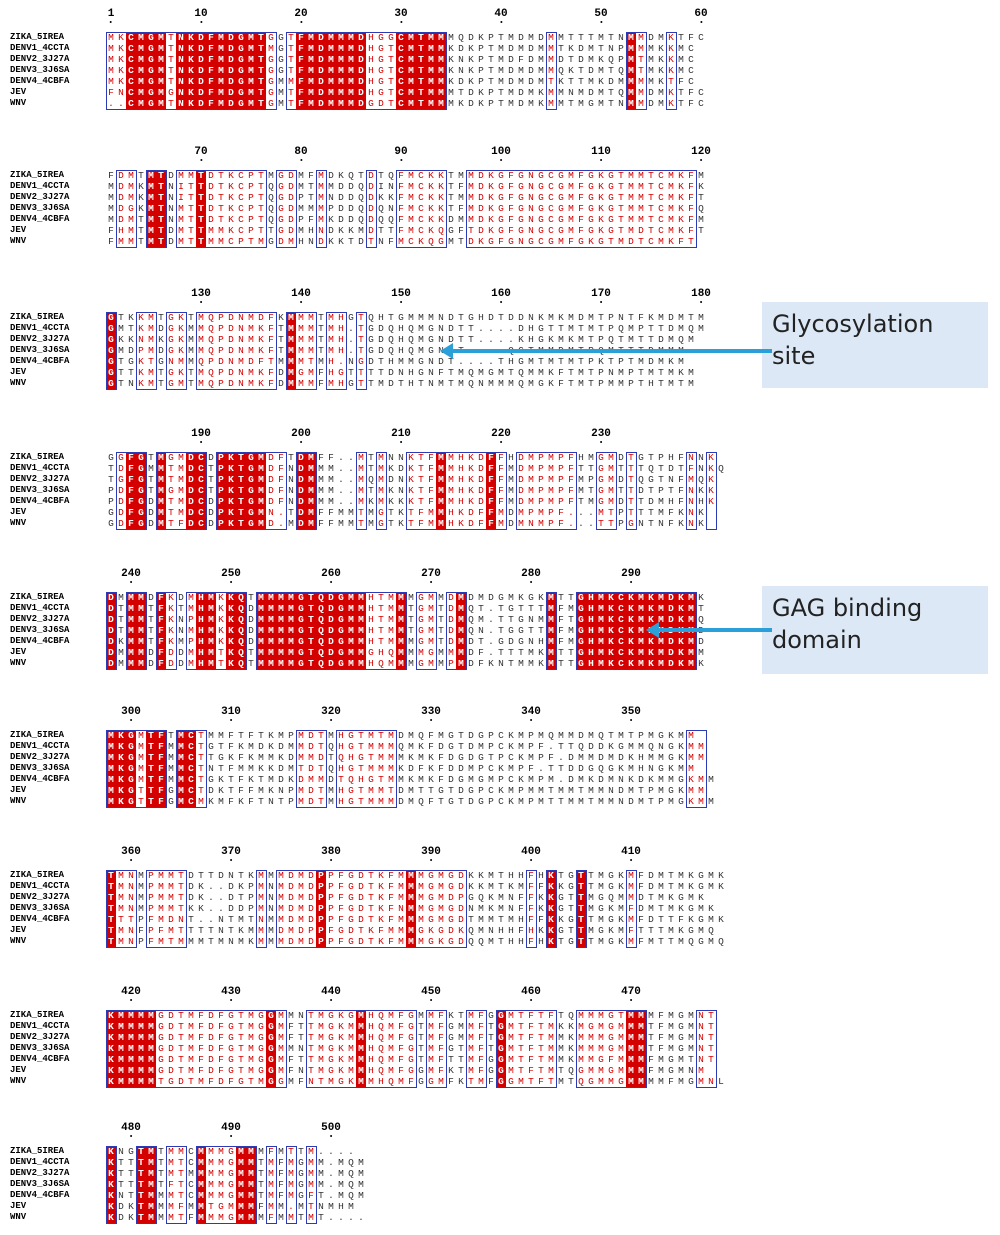 Image resolution: width=1000 pixels, height=1235 pixels. I want to click on residue-cell: H, so click(541, 941).